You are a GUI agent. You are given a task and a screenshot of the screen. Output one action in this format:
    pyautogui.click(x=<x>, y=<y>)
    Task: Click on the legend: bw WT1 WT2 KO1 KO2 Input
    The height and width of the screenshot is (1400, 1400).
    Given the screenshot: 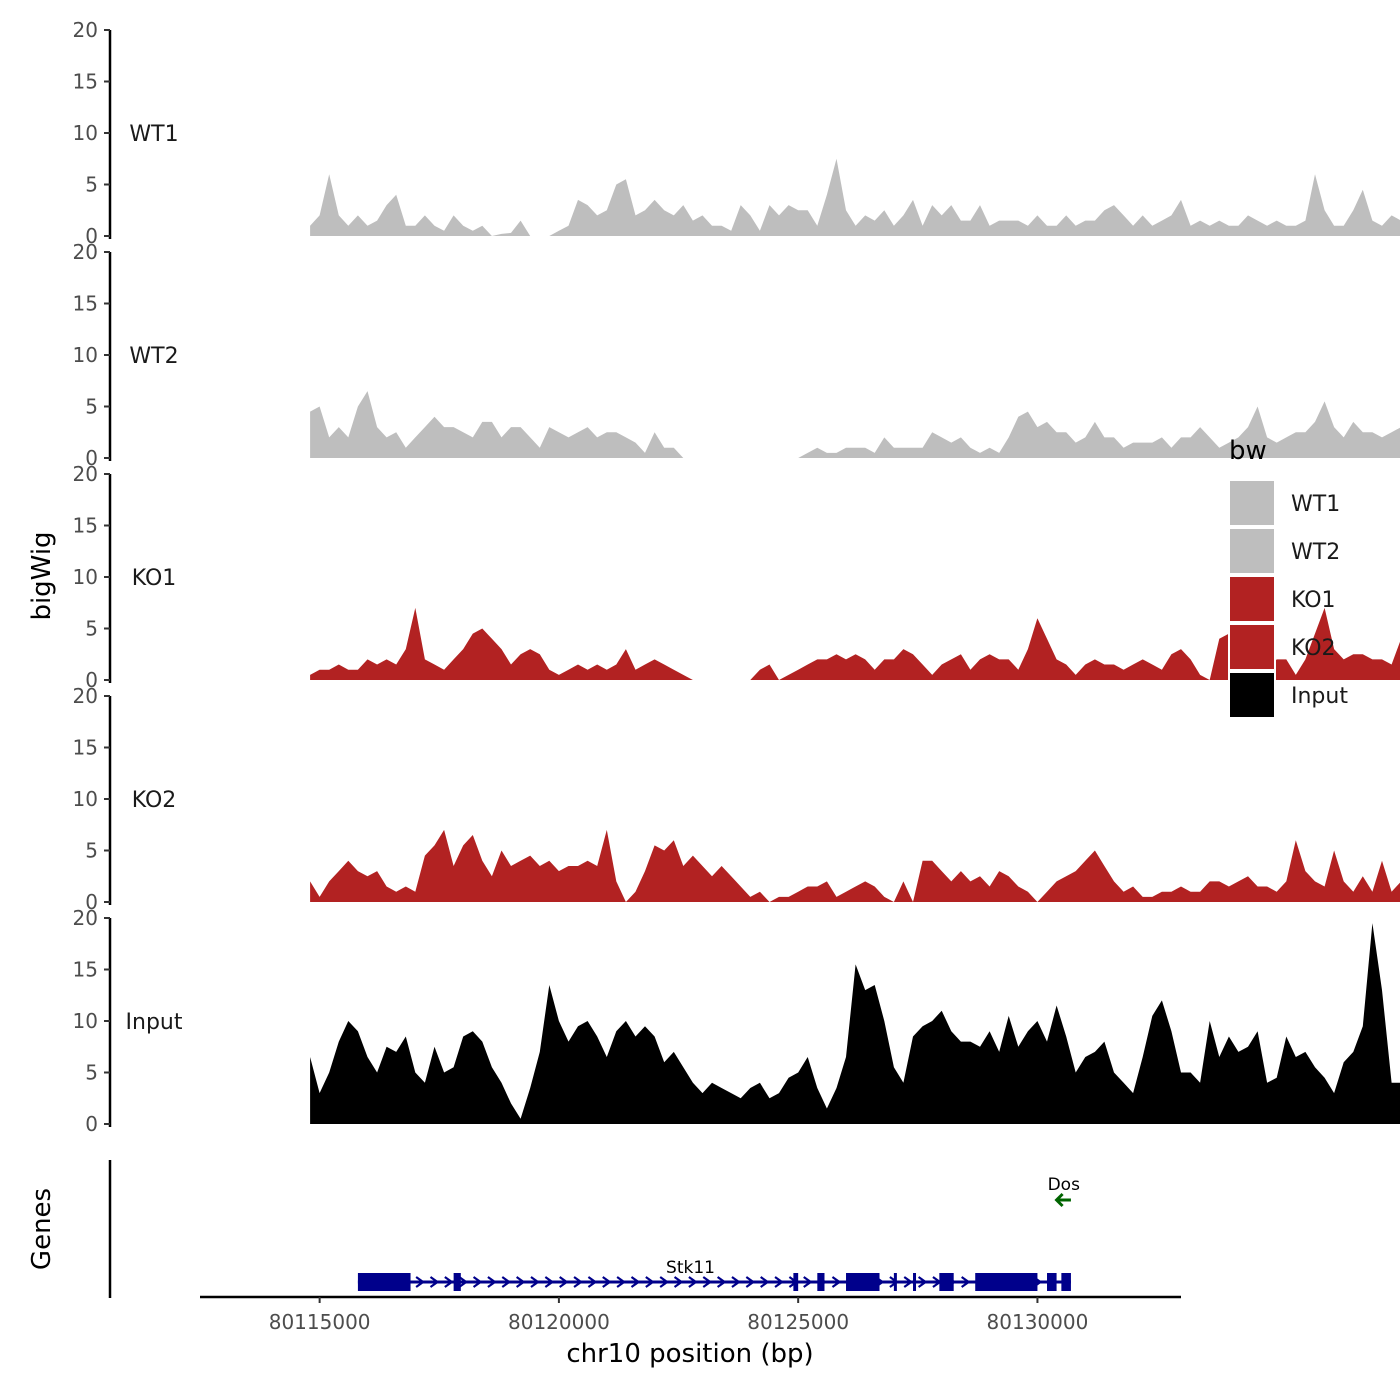 What is the action you would take?
    pyautogui.click(x=1288, y=577)
    